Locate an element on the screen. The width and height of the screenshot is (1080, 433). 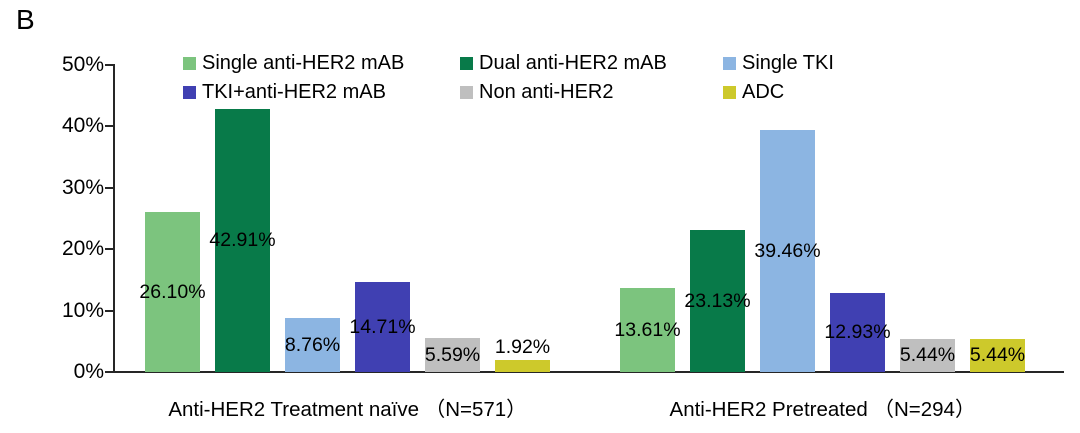
legend-item: TKI+anti-HER2 mAB is located at coordinates (284, 92).